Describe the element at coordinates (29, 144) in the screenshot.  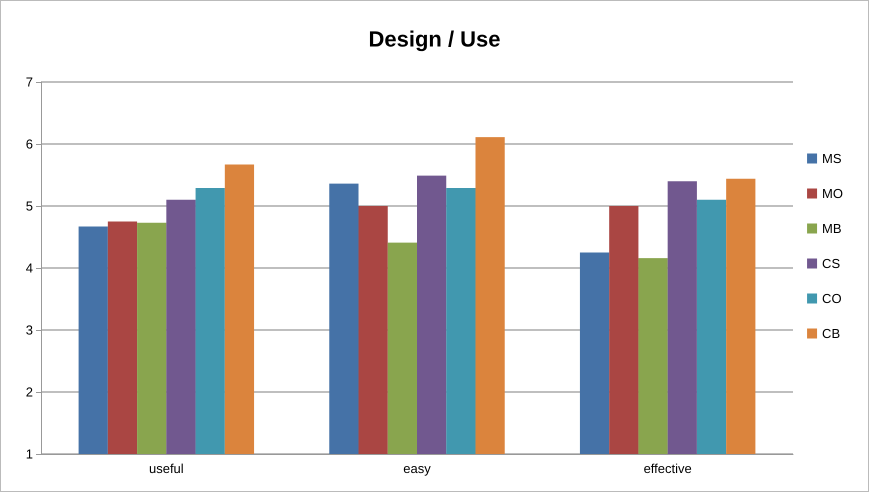
I see `y-tick-label: 6` at that location.